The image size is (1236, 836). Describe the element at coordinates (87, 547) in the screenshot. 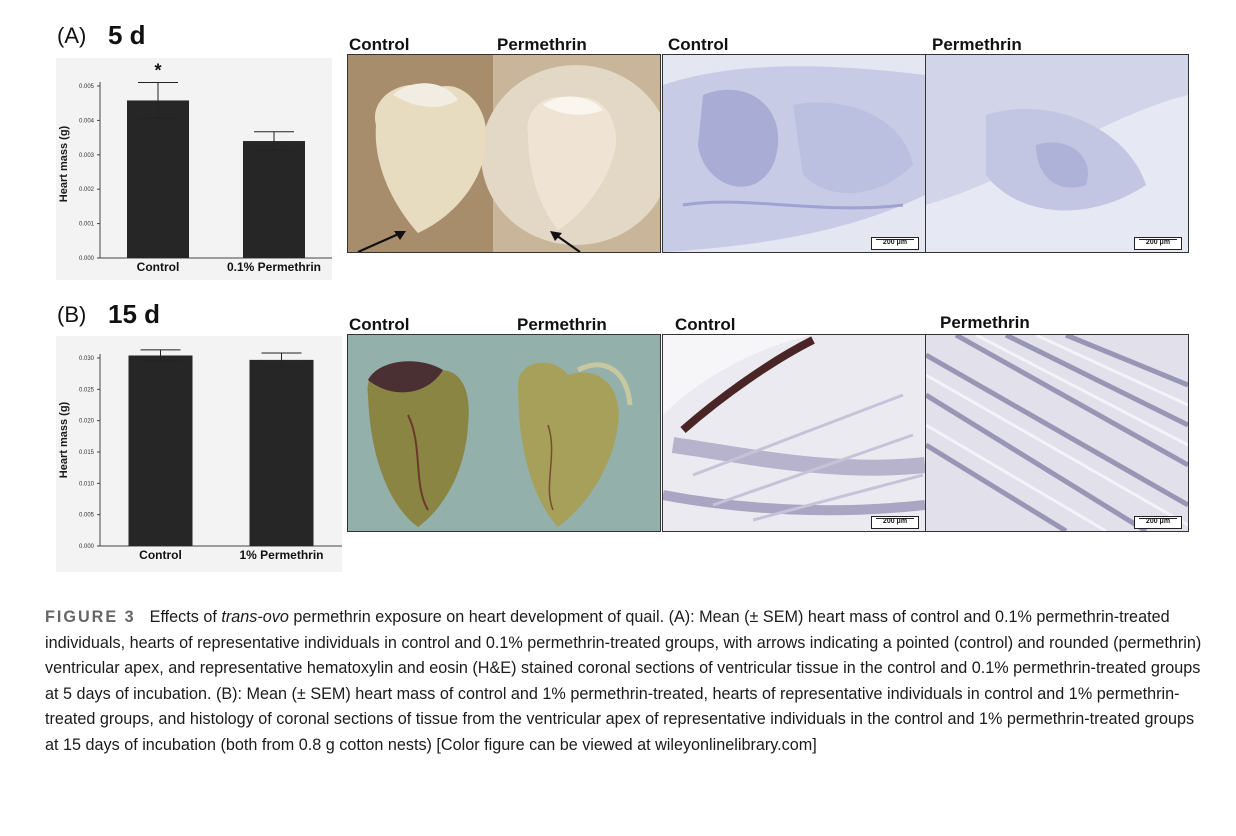

I see `chart-b-ytick-label-0: 0.000` at that location.